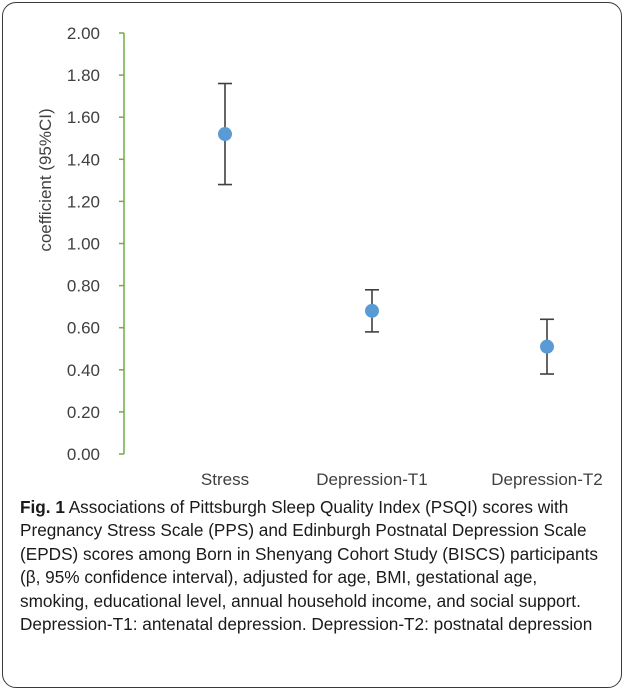 The width and height of the screenshot is (627, 693). Describe the element at coordinates (83, 117) in the screenshot. I see `y-tick-label: 1.60` at that location.